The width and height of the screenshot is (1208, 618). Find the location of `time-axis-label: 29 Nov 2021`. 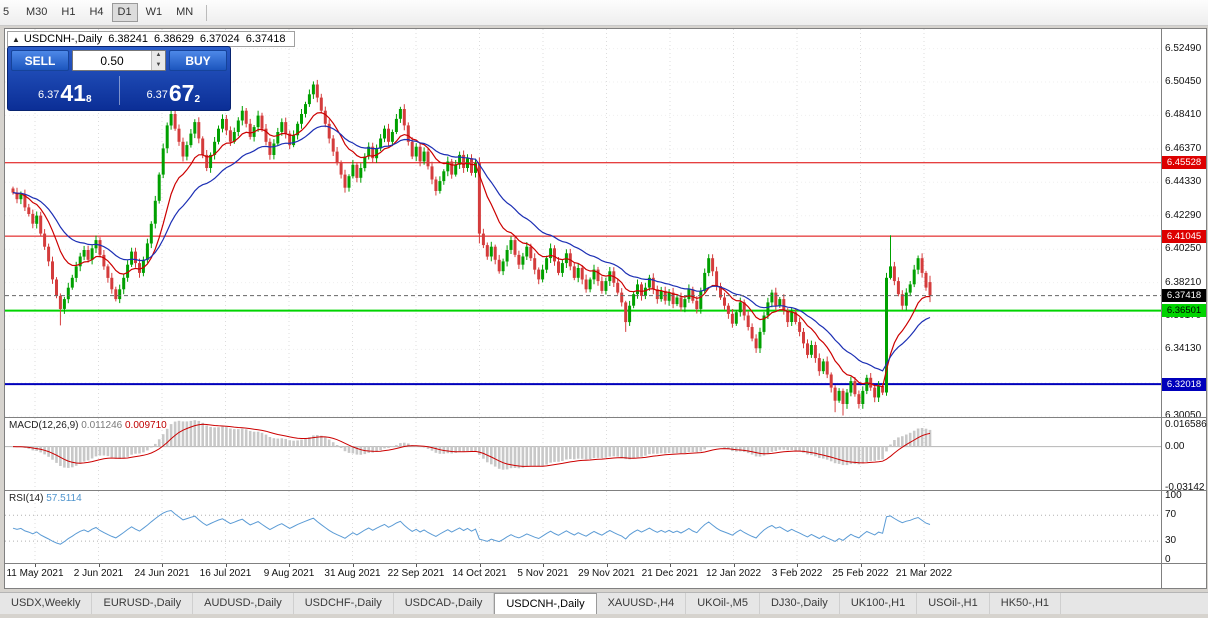

time-axis-label: 29 Nov 2021 is located at coordinates (606, 573).